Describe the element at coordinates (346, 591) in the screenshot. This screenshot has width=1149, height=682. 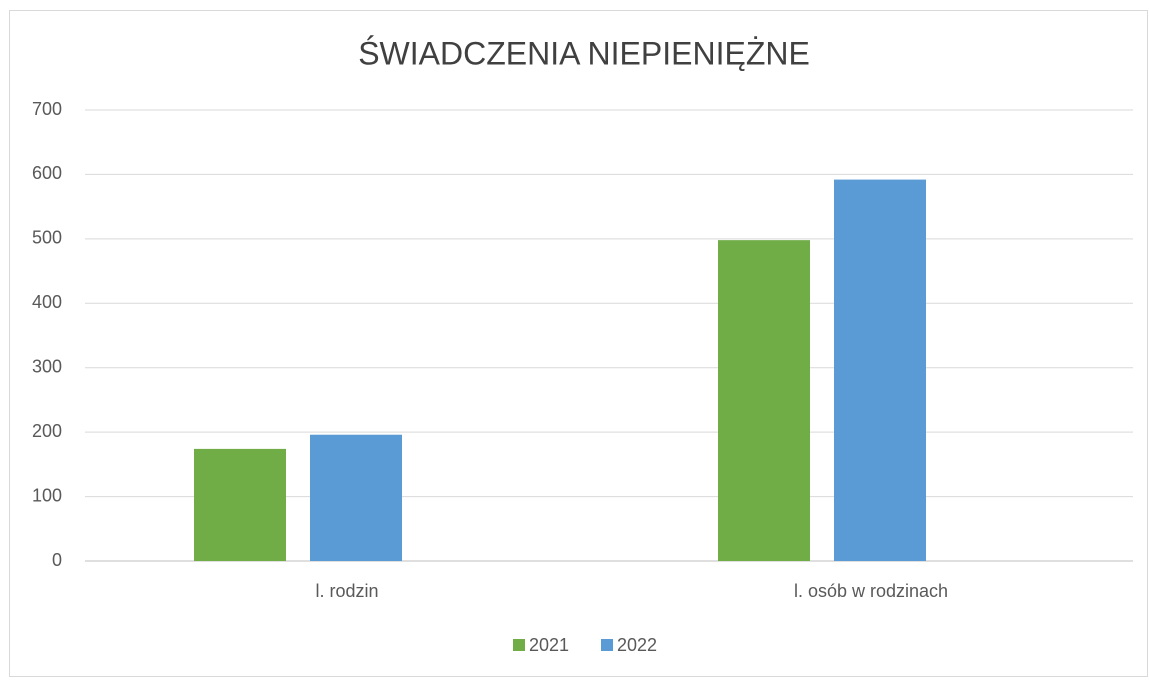
I see `x-tick-label: l. rodzin` at that location.